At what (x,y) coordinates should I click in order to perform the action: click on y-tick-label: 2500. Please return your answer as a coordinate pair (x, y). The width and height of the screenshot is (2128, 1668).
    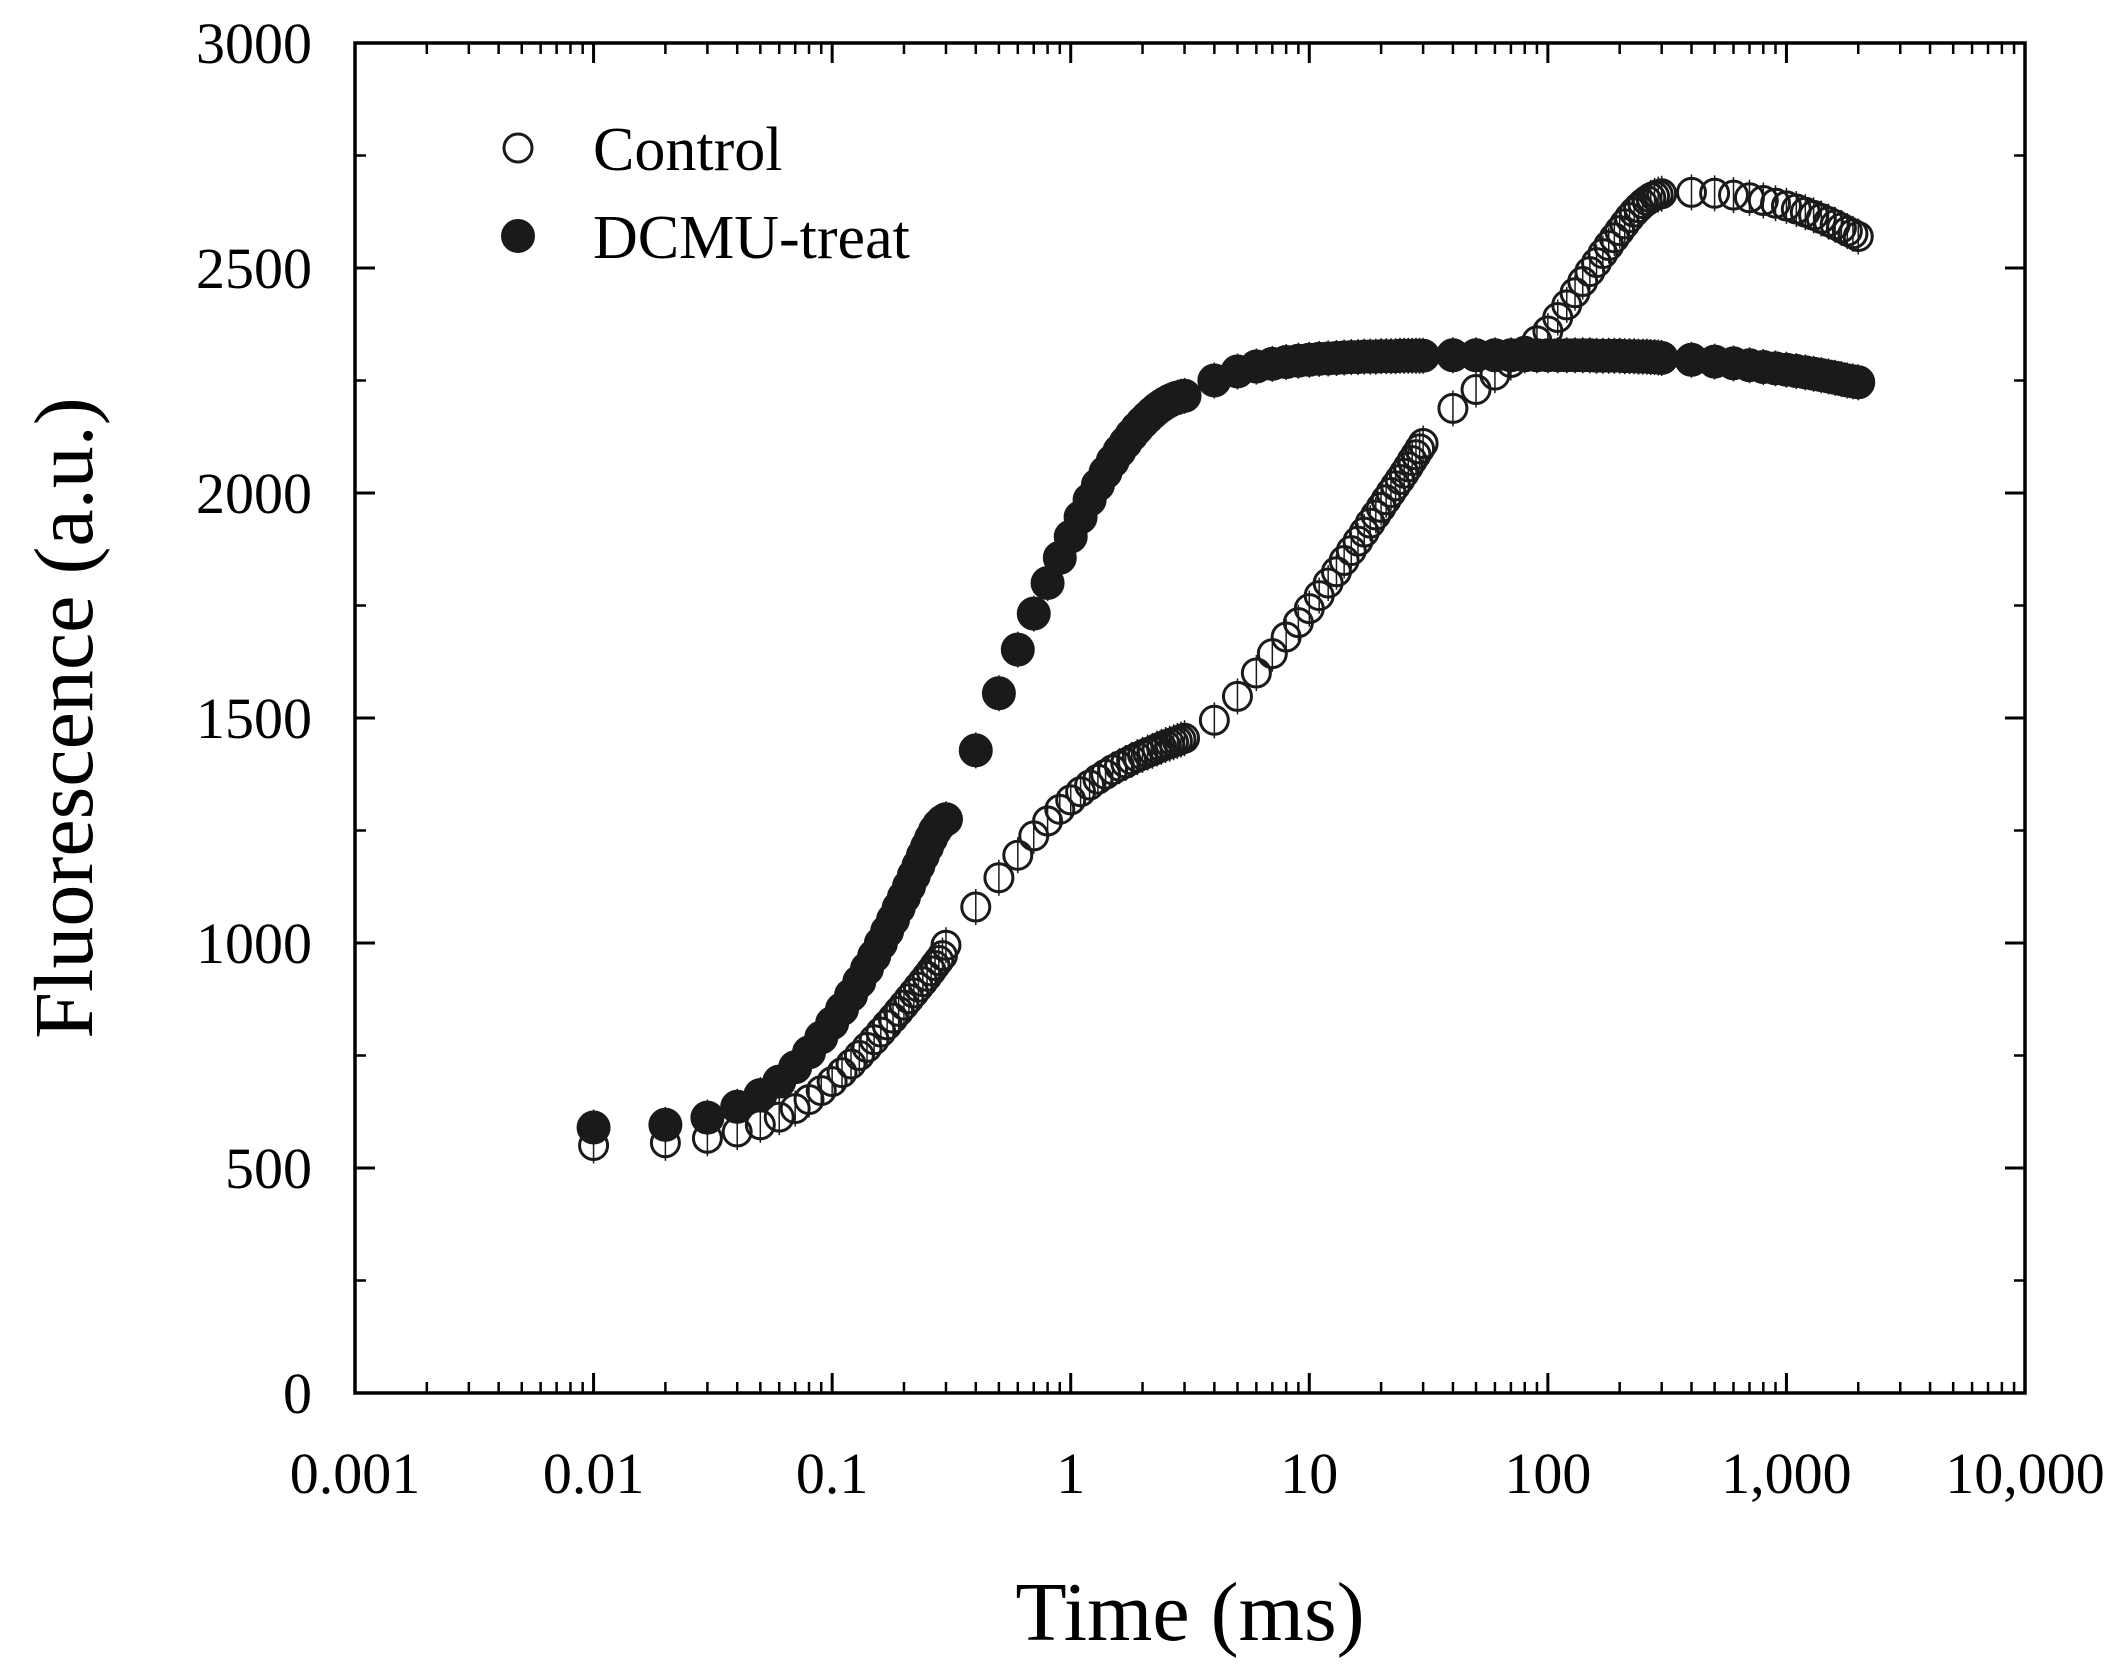
    Looking at the image, I should click on (254, 268).